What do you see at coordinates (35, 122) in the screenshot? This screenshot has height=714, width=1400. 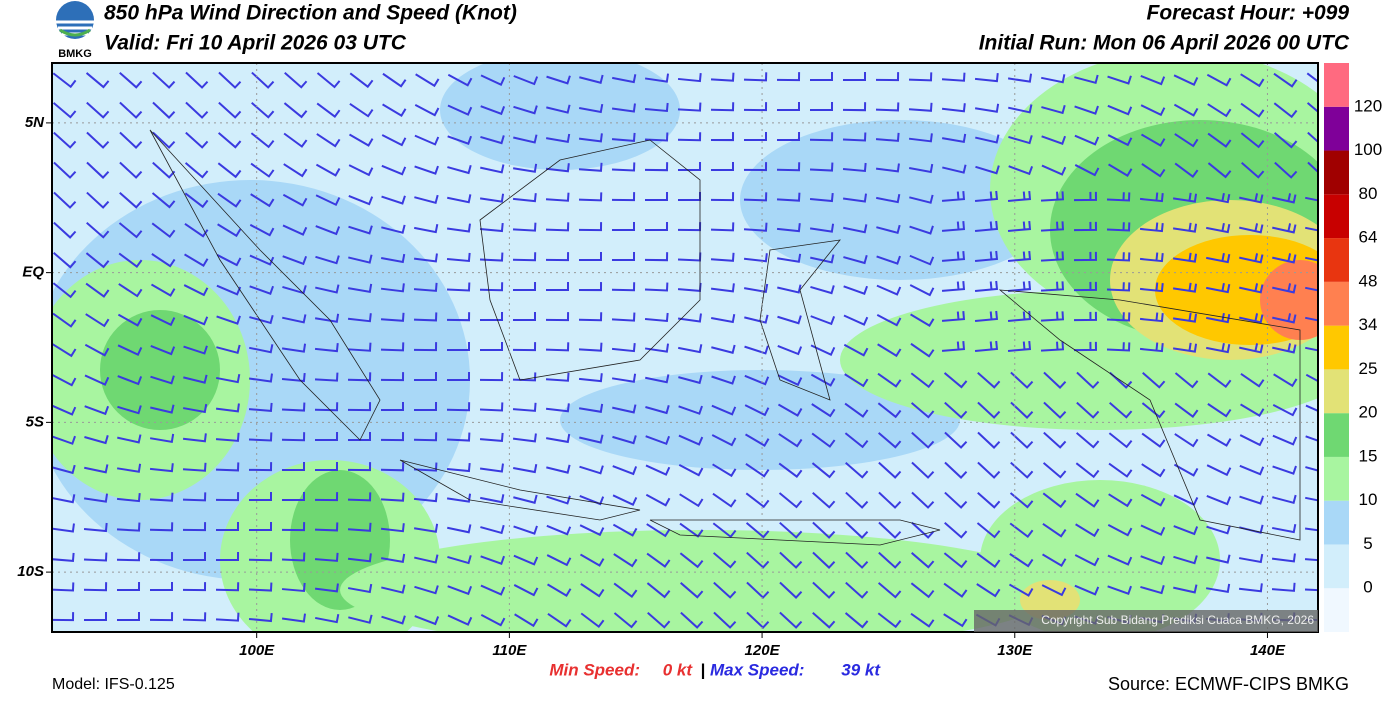 I see `lat-label: 5N` at bounding box center [35, 122].